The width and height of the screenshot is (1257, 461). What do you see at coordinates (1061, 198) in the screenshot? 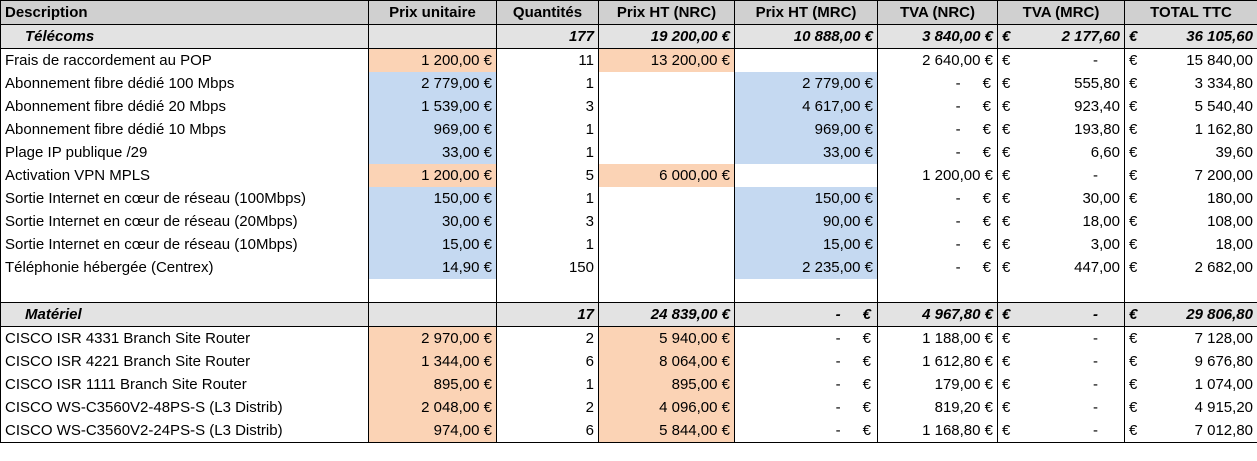
I see `cell-tva-mrc: €30,00` at bounding box center [1061, 198].